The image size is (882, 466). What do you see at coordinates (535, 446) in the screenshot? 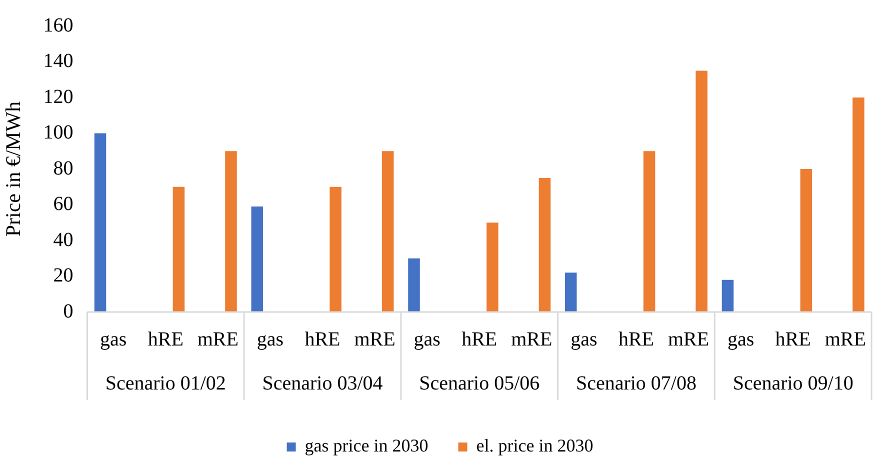
I see `legend-label: el. price in 2030` at bounding box center [535, 446].